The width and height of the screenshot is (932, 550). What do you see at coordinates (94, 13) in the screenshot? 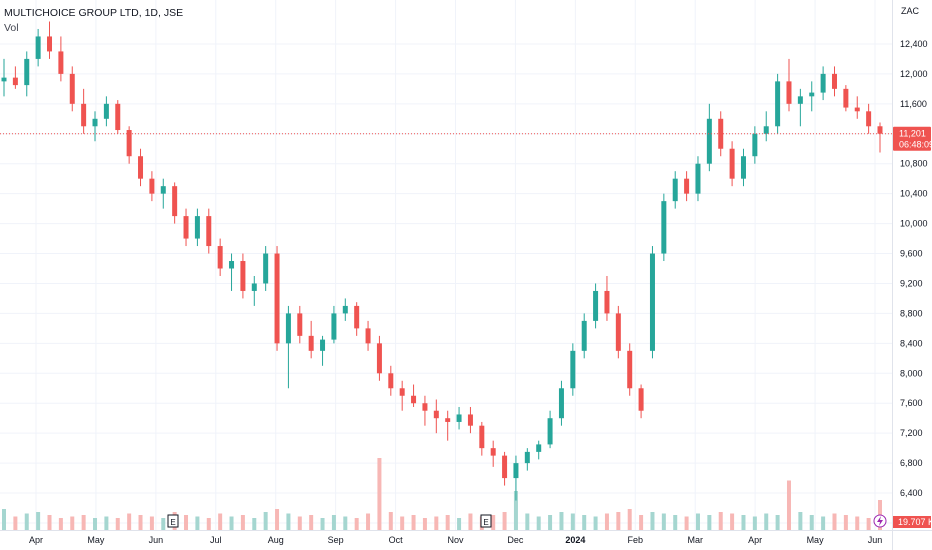
I see `symbol-title: MULTICHOICE GROUP LTD, 1D, JSE` at bounding box center [94, 13].